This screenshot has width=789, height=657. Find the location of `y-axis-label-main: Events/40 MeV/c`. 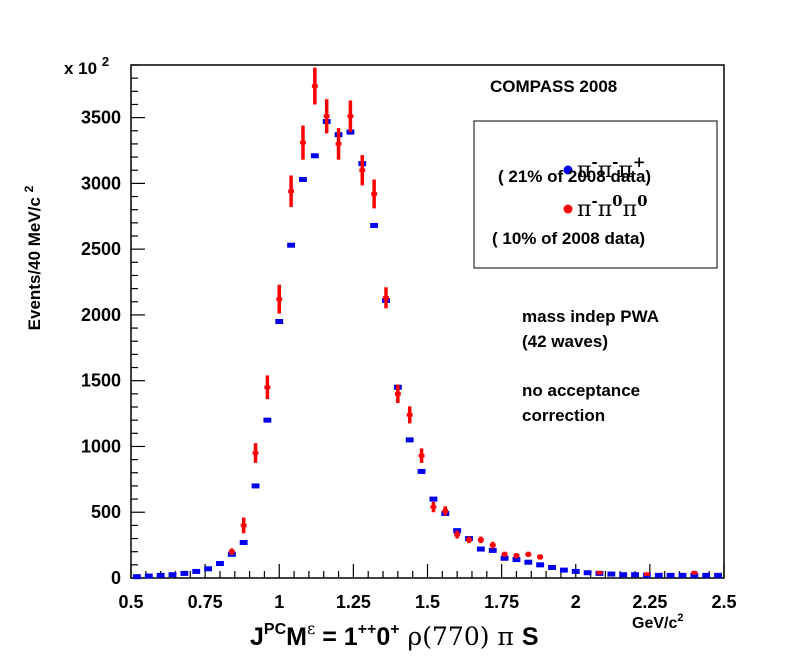

y-axis-label-main: Events/40 MeV/c is located at coordinates (34, 263).